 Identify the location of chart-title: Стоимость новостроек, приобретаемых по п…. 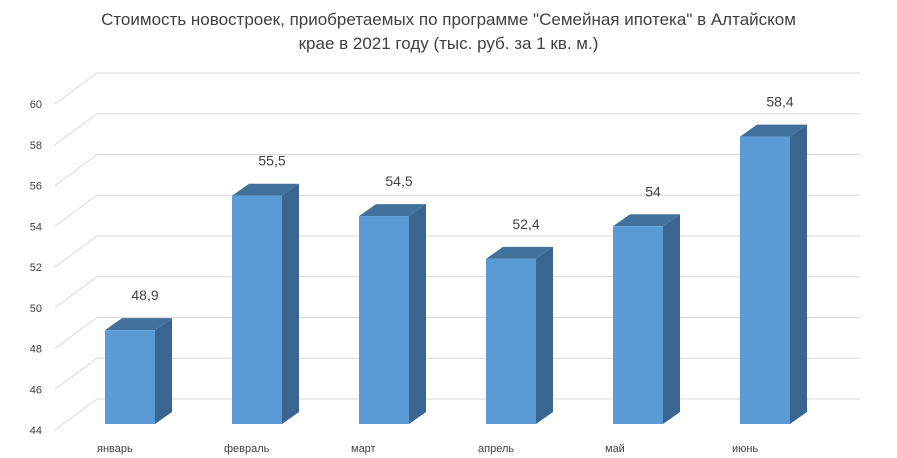
(448, 32).